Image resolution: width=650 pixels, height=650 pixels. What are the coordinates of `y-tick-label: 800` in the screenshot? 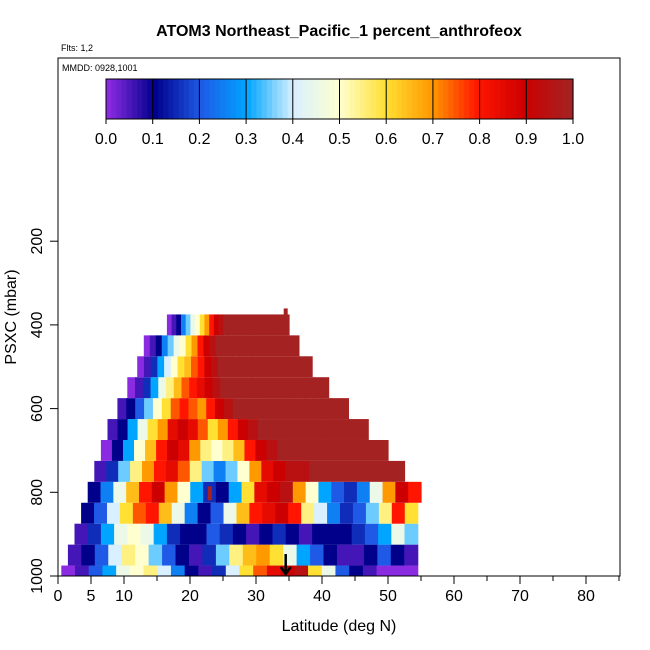 It's located at (37, 492).